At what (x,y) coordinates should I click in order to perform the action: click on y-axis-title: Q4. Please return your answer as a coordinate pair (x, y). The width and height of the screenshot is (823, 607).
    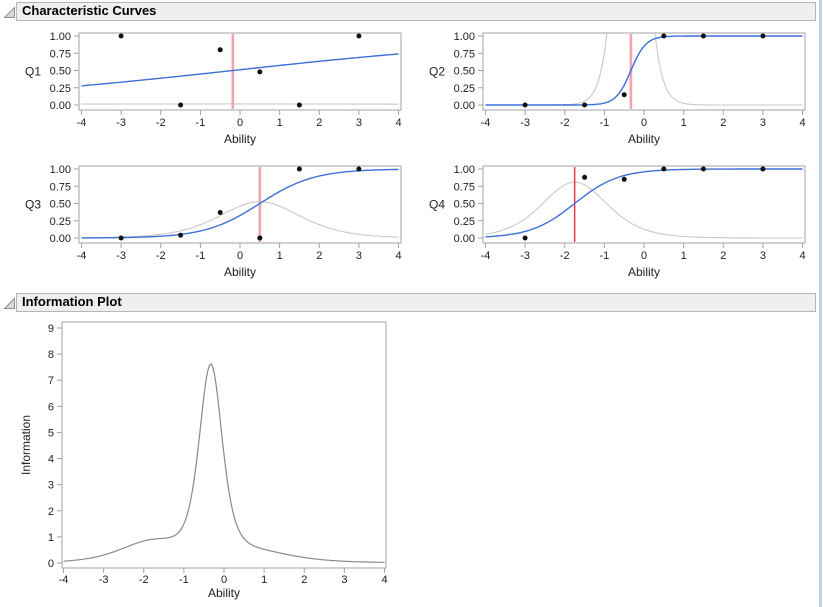
    Looking at the image, I should click on (437, 205).